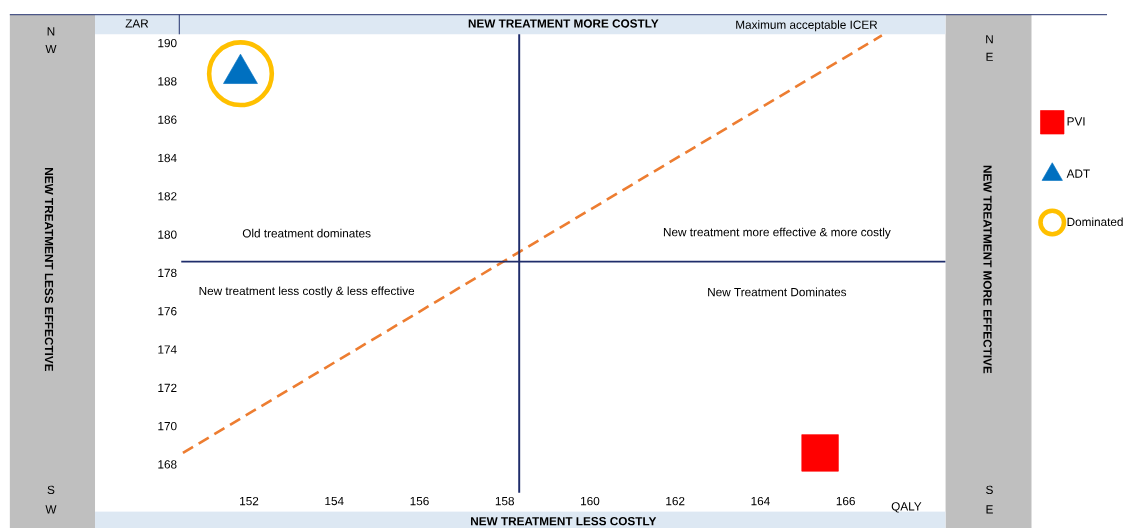 The image size is (1130, 528). What do you see at coordinates (249, 501) in the screenshot?
I see `x-tick-label: 152` at bounding box center [249, 501].